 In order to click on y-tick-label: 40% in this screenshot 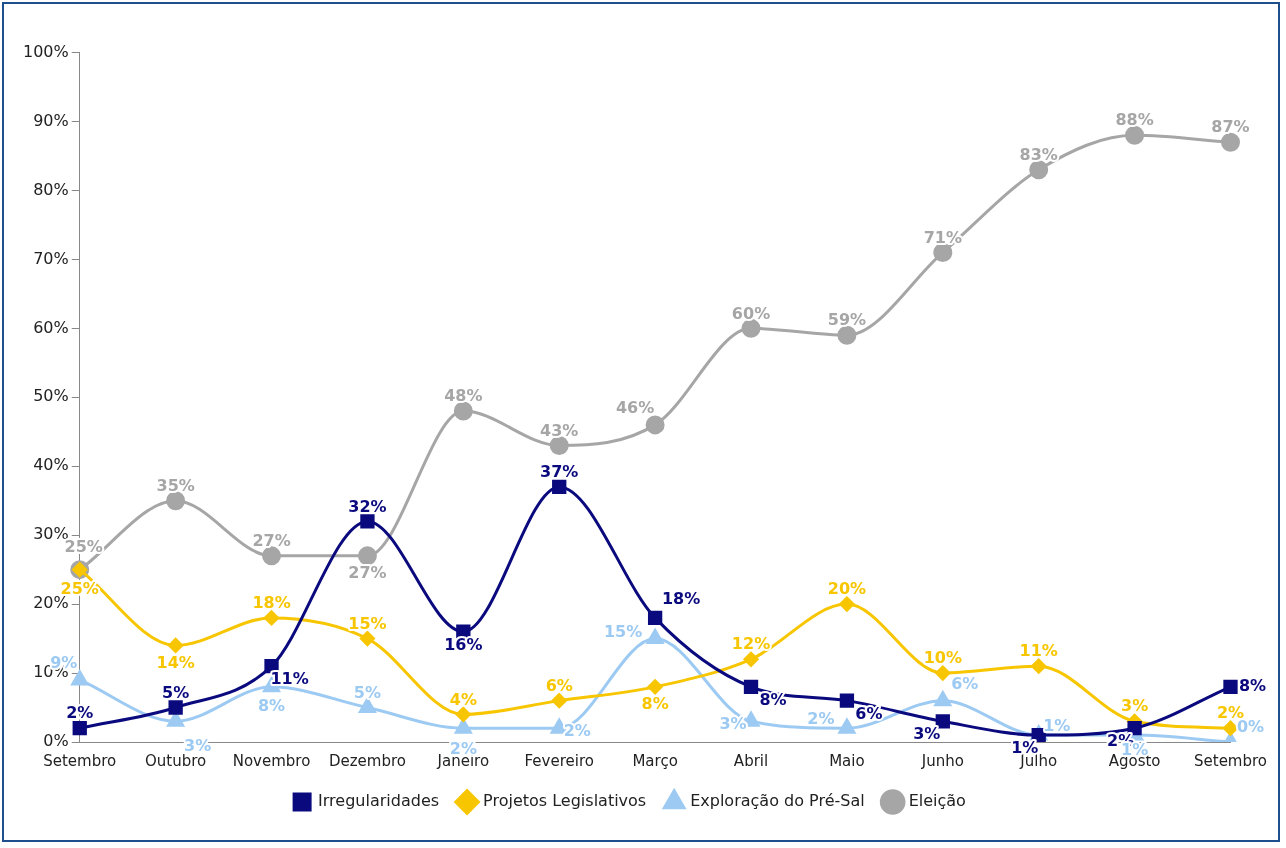, I will do `click(51, 465)`.